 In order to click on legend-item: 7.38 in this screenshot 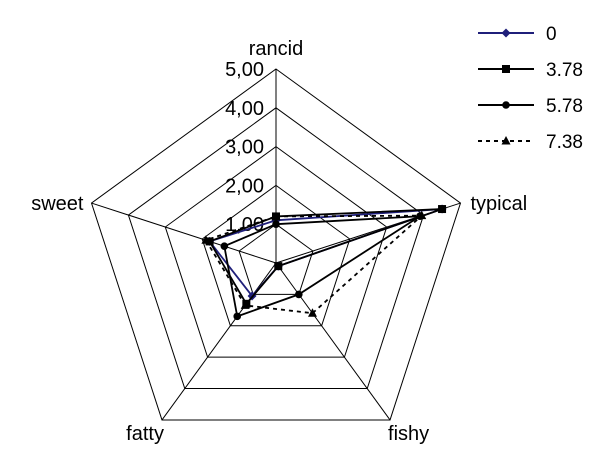, I will do `click(530, 142)`.